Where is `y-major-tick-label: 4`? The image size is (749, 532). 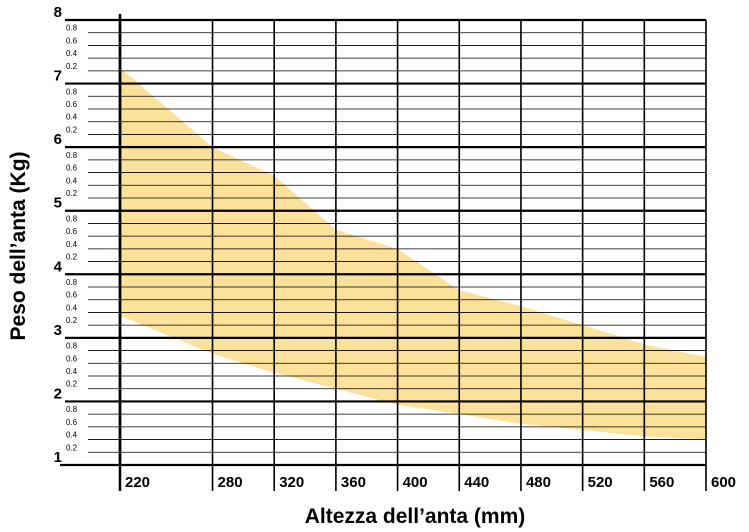 y-major-tick-label: 4 is located at coordinates (58, 266).